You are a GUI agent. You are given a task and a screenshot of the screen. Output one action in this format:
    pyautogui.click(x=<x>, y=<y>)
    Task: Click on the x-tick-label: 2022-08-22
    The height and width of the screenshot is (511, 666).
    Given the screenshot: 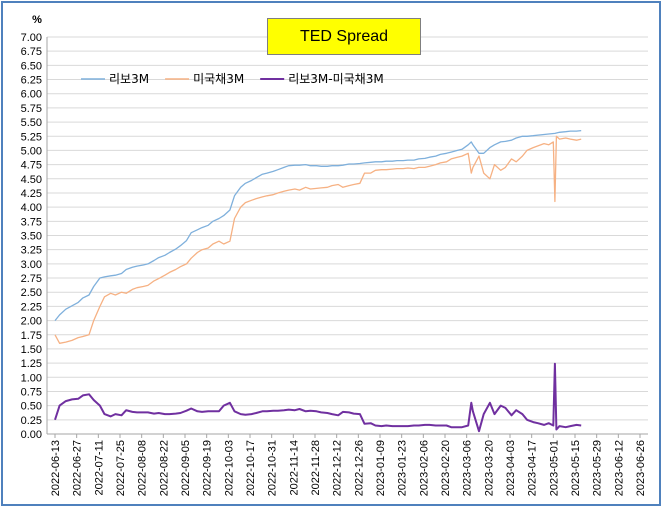 What is the action you would take?
    pyautogui.click(x=164, y=468)
    